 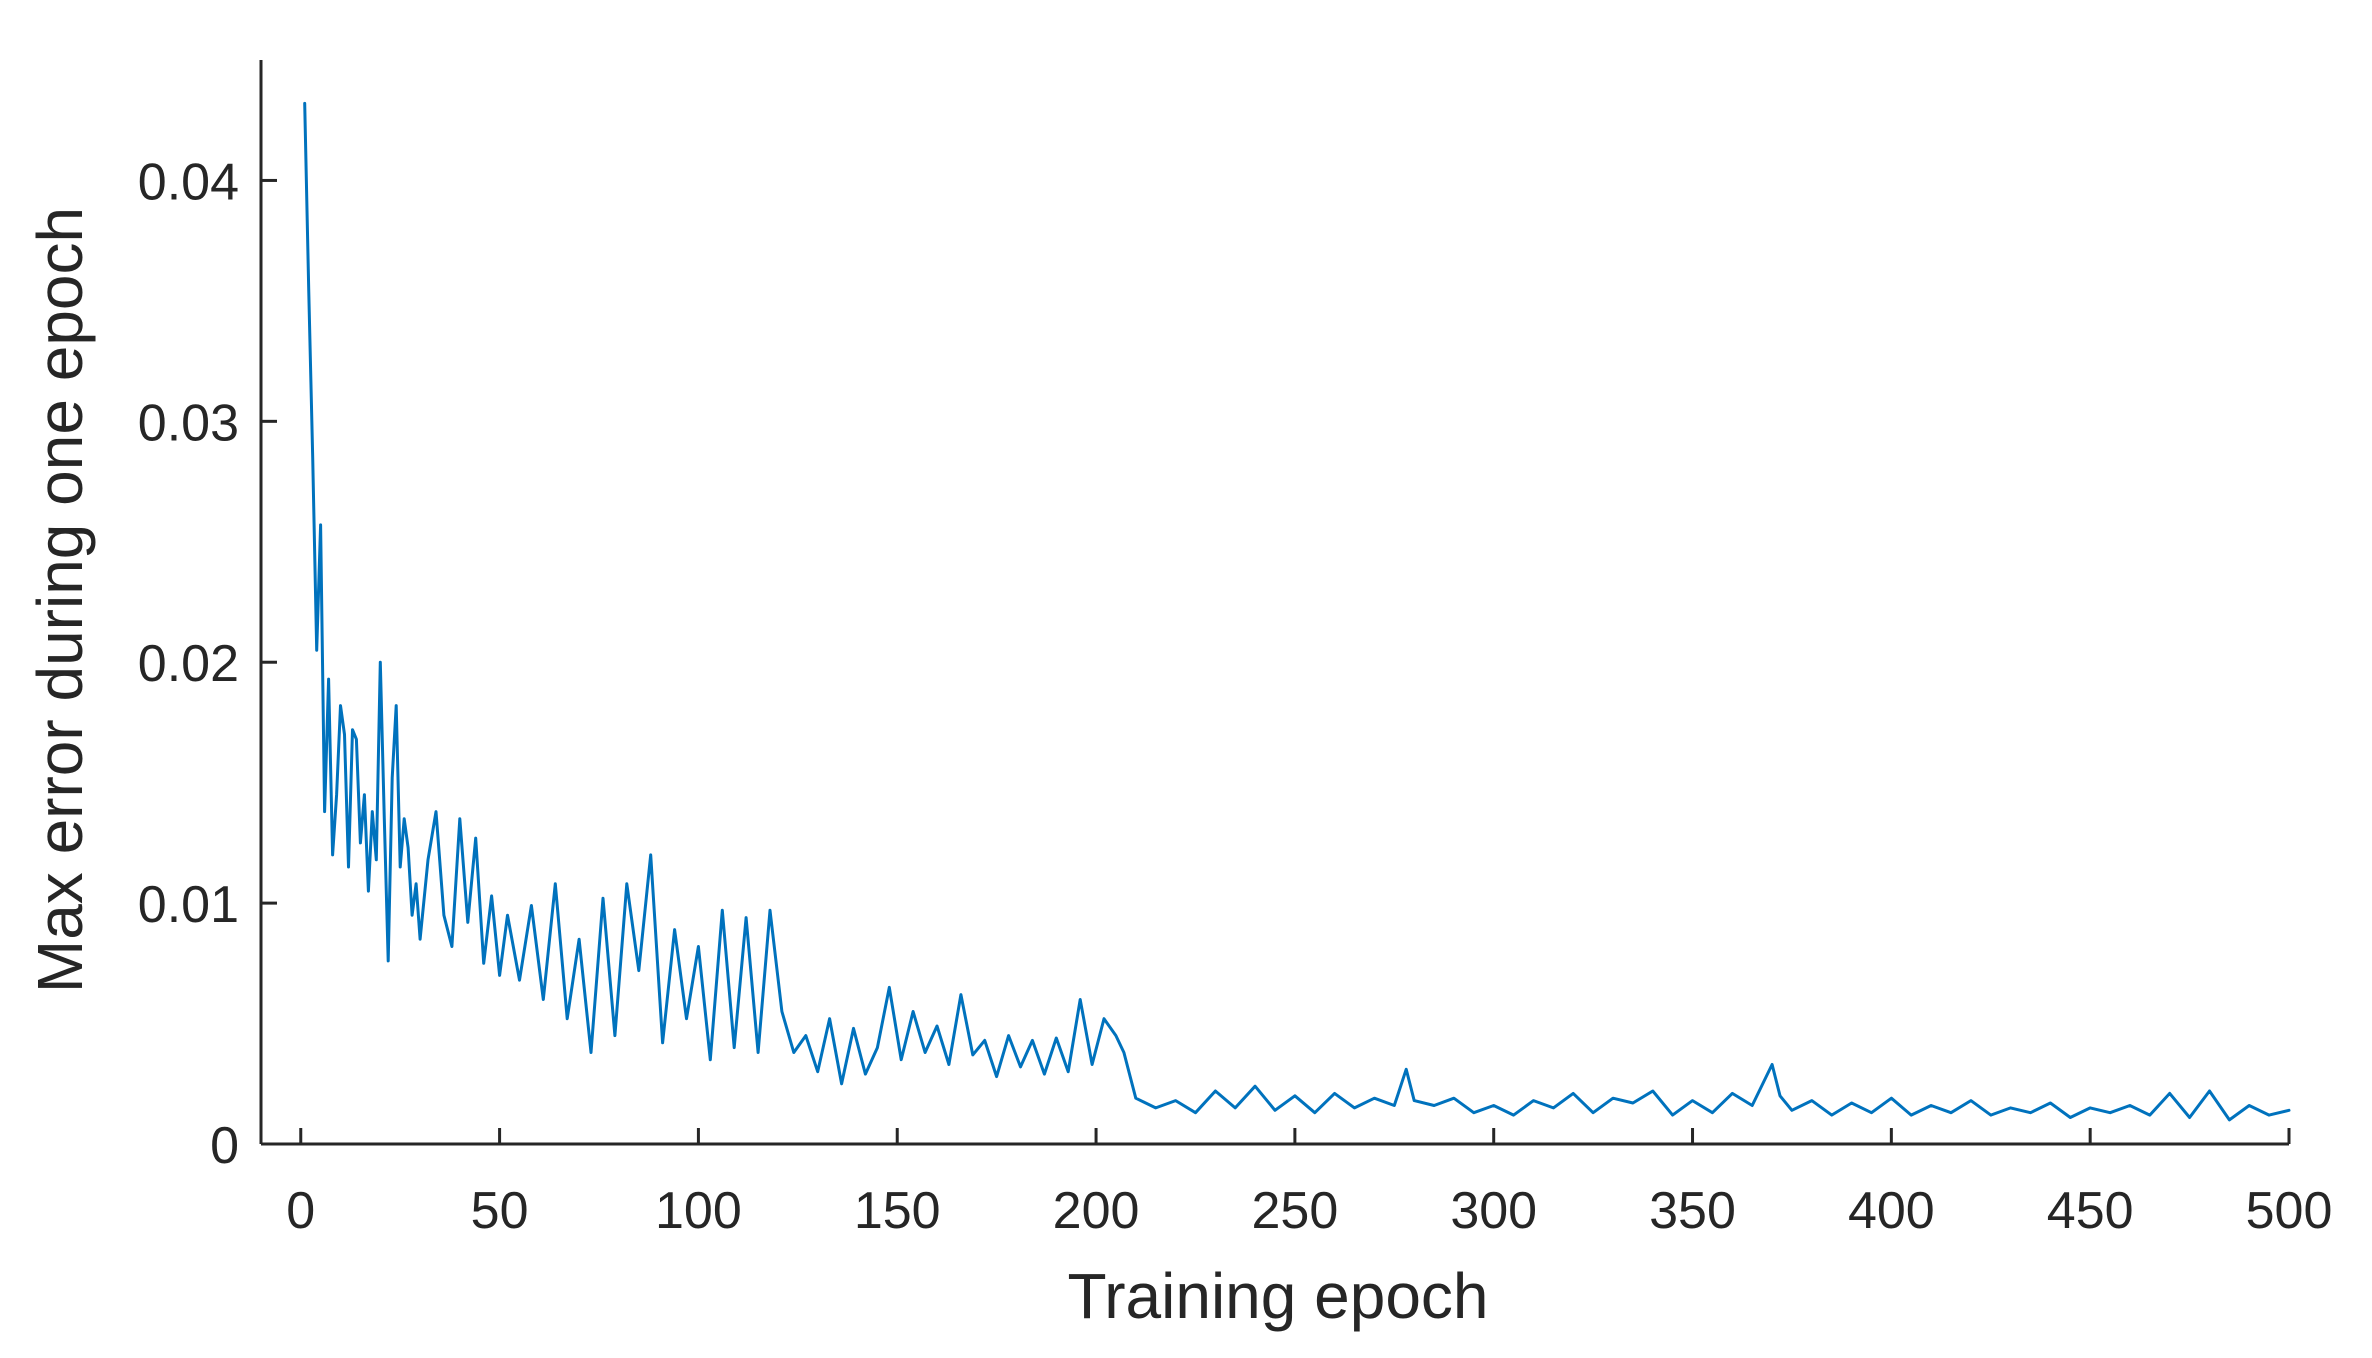 I want to click on x-tick-label: 400, so click(x=1891, y=1211).